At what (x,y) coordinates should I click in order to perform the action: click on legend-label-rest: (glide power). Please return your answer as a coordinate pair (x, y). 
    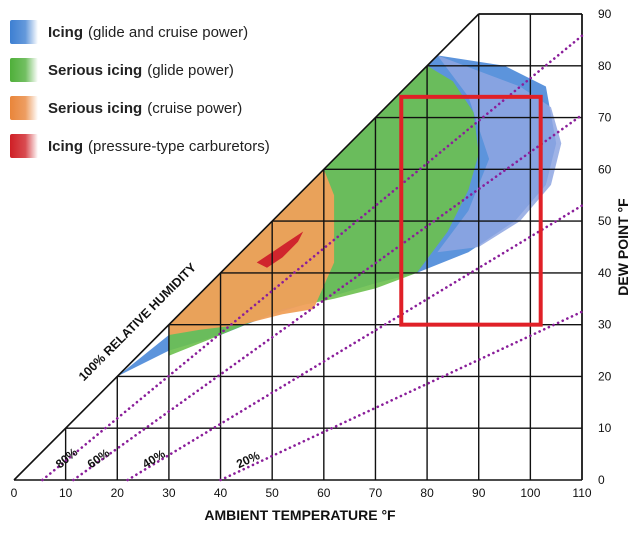
    Looking at the image, I should click on (190, 70).